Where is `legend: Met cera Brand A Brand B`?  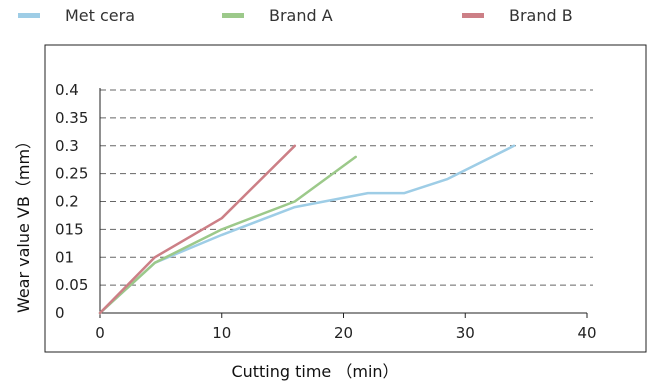
legend: Met cera Brand A Brand B is located at coordinates (295, 15).